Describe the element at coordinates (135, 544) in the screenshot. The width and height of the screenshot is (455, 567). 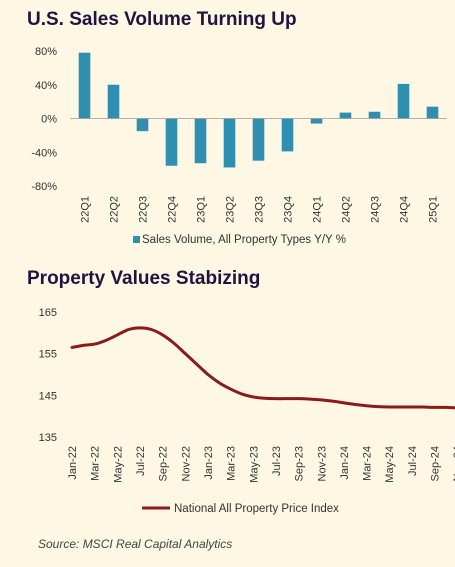
I see `source-note: Source: MSCI Real Capital Analytics` at that location.